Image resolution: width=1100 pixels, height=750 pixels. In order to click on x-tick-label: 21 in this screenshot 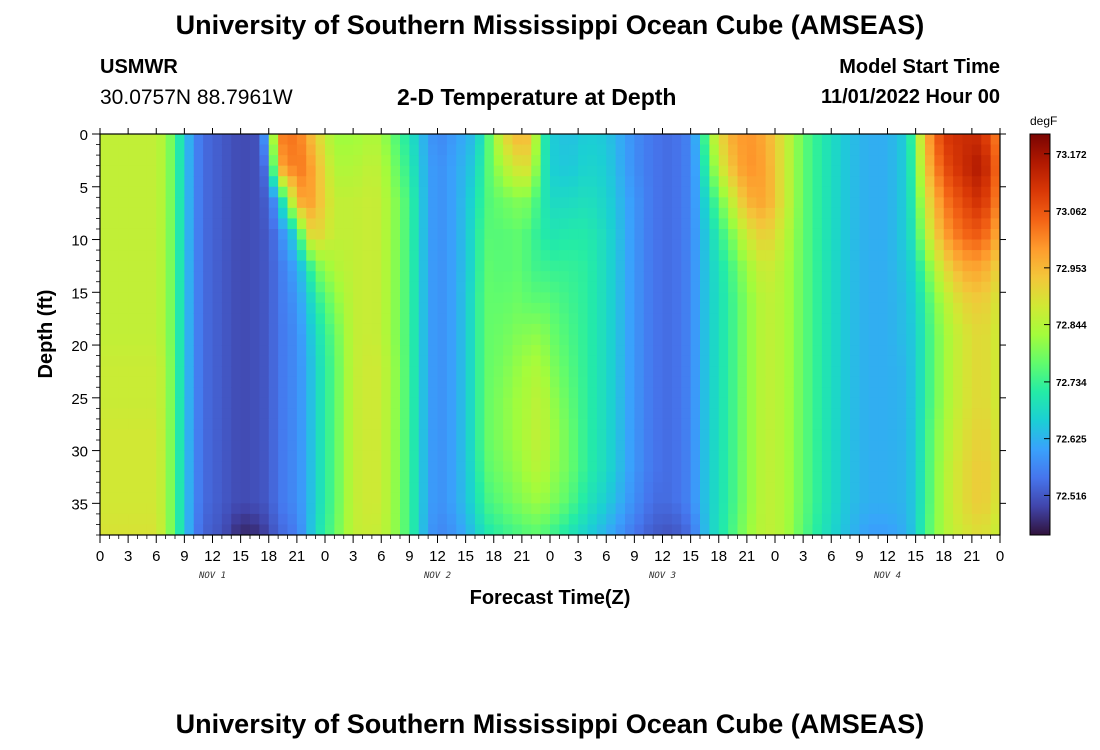, I will do `click(522, 556)`.